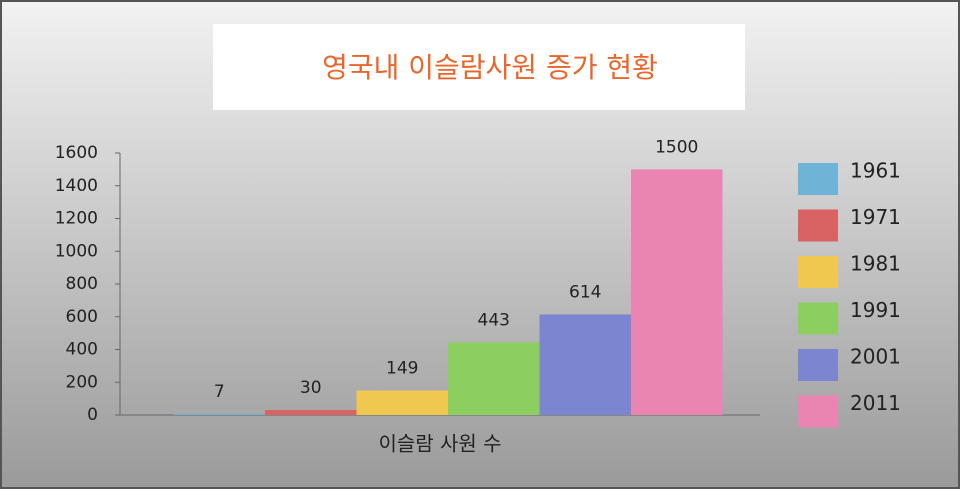  I want to click on x-tick-label: 이슬람 사원 수, so click(439, 444).